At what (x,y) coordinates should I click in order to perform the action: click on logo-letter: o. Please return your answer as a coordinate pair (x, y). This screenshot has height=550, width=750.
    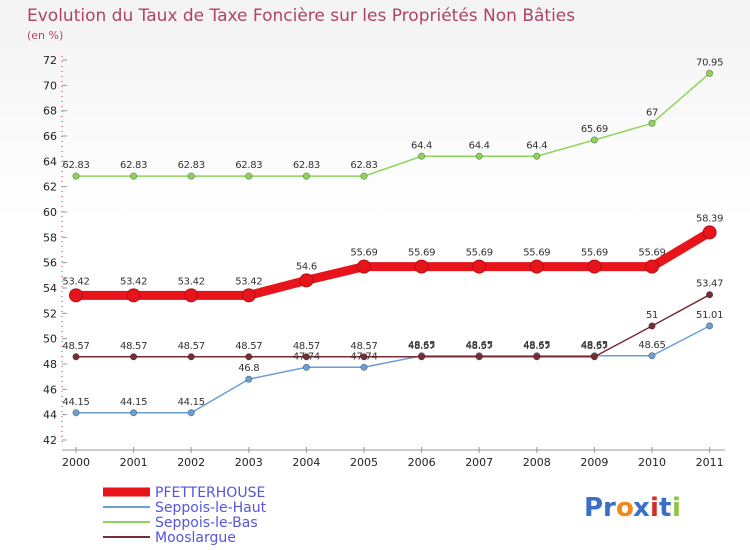
    Looking at the image, I should click on (625, 508).